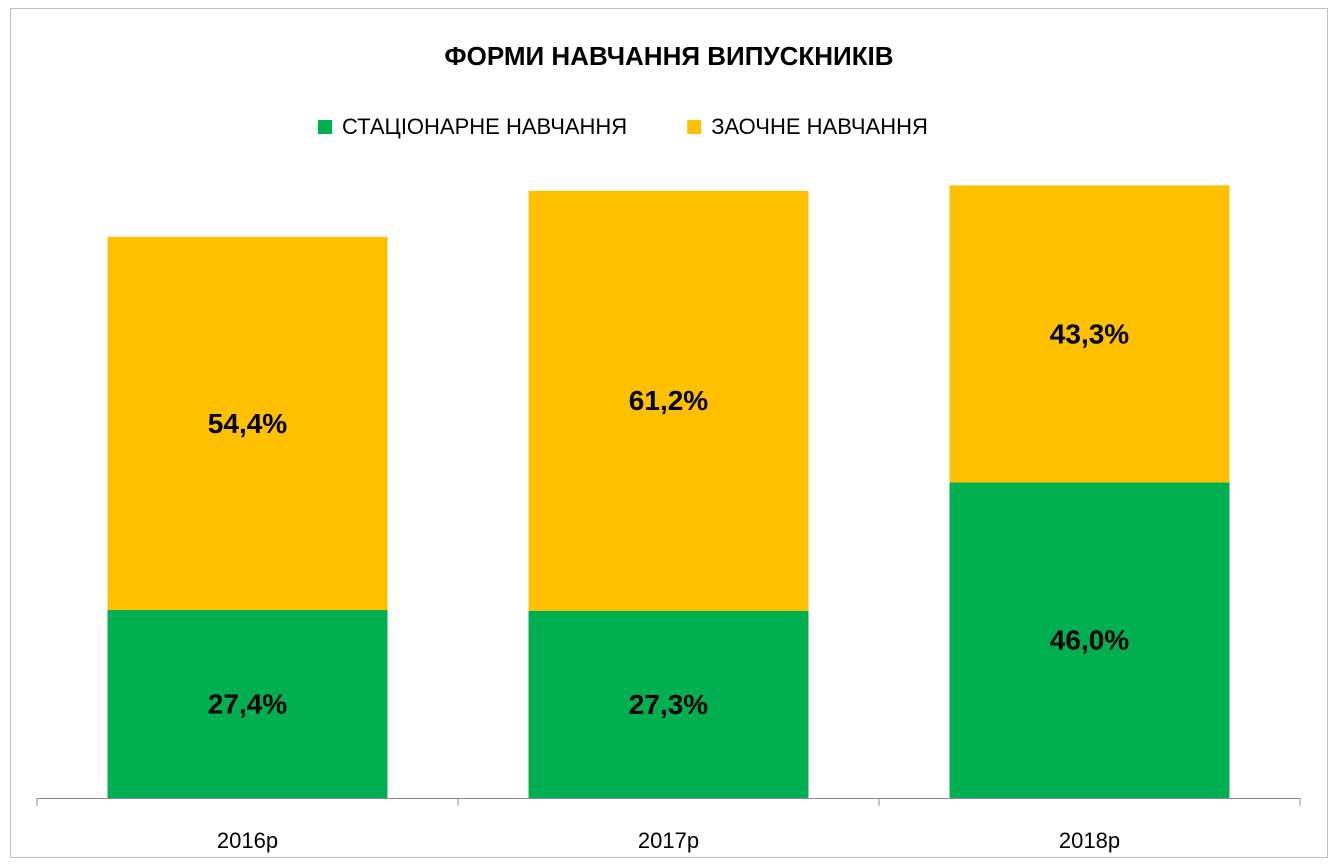 This screenshot has height=867, width=1338. Describe the element at coordinates (247, 840) in the screenshot. I see `x-tick-label: 2016р` at that location.